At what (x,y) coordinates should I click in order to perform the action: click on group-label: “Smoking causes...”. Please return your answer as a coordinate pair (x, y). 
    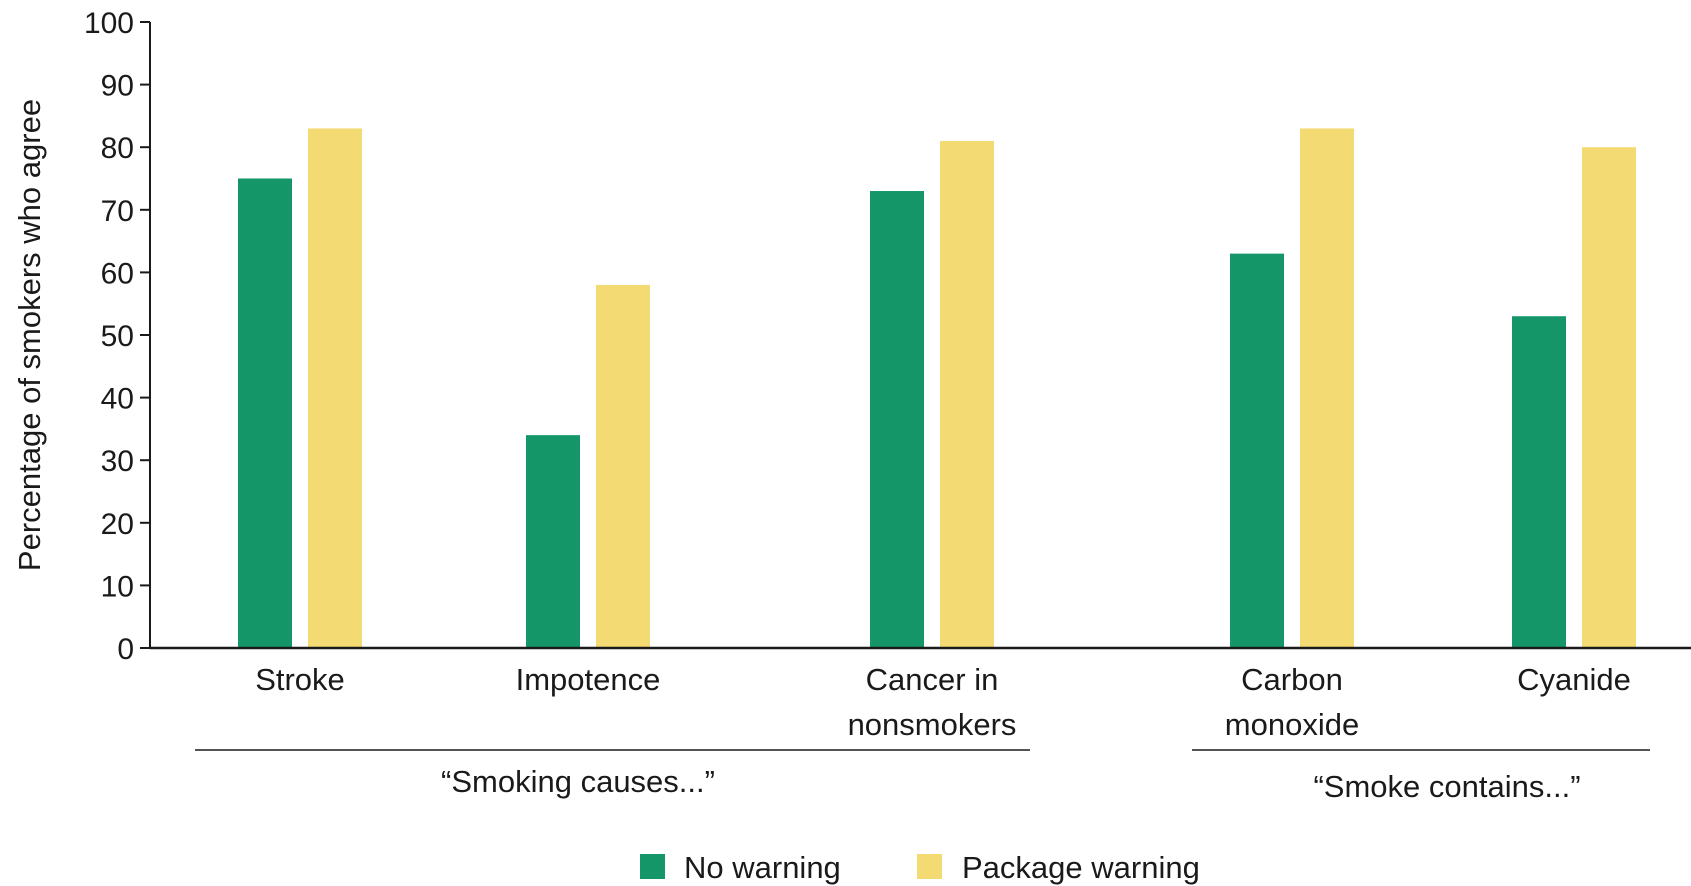
    Looking at the image, I should click on (578, 781).